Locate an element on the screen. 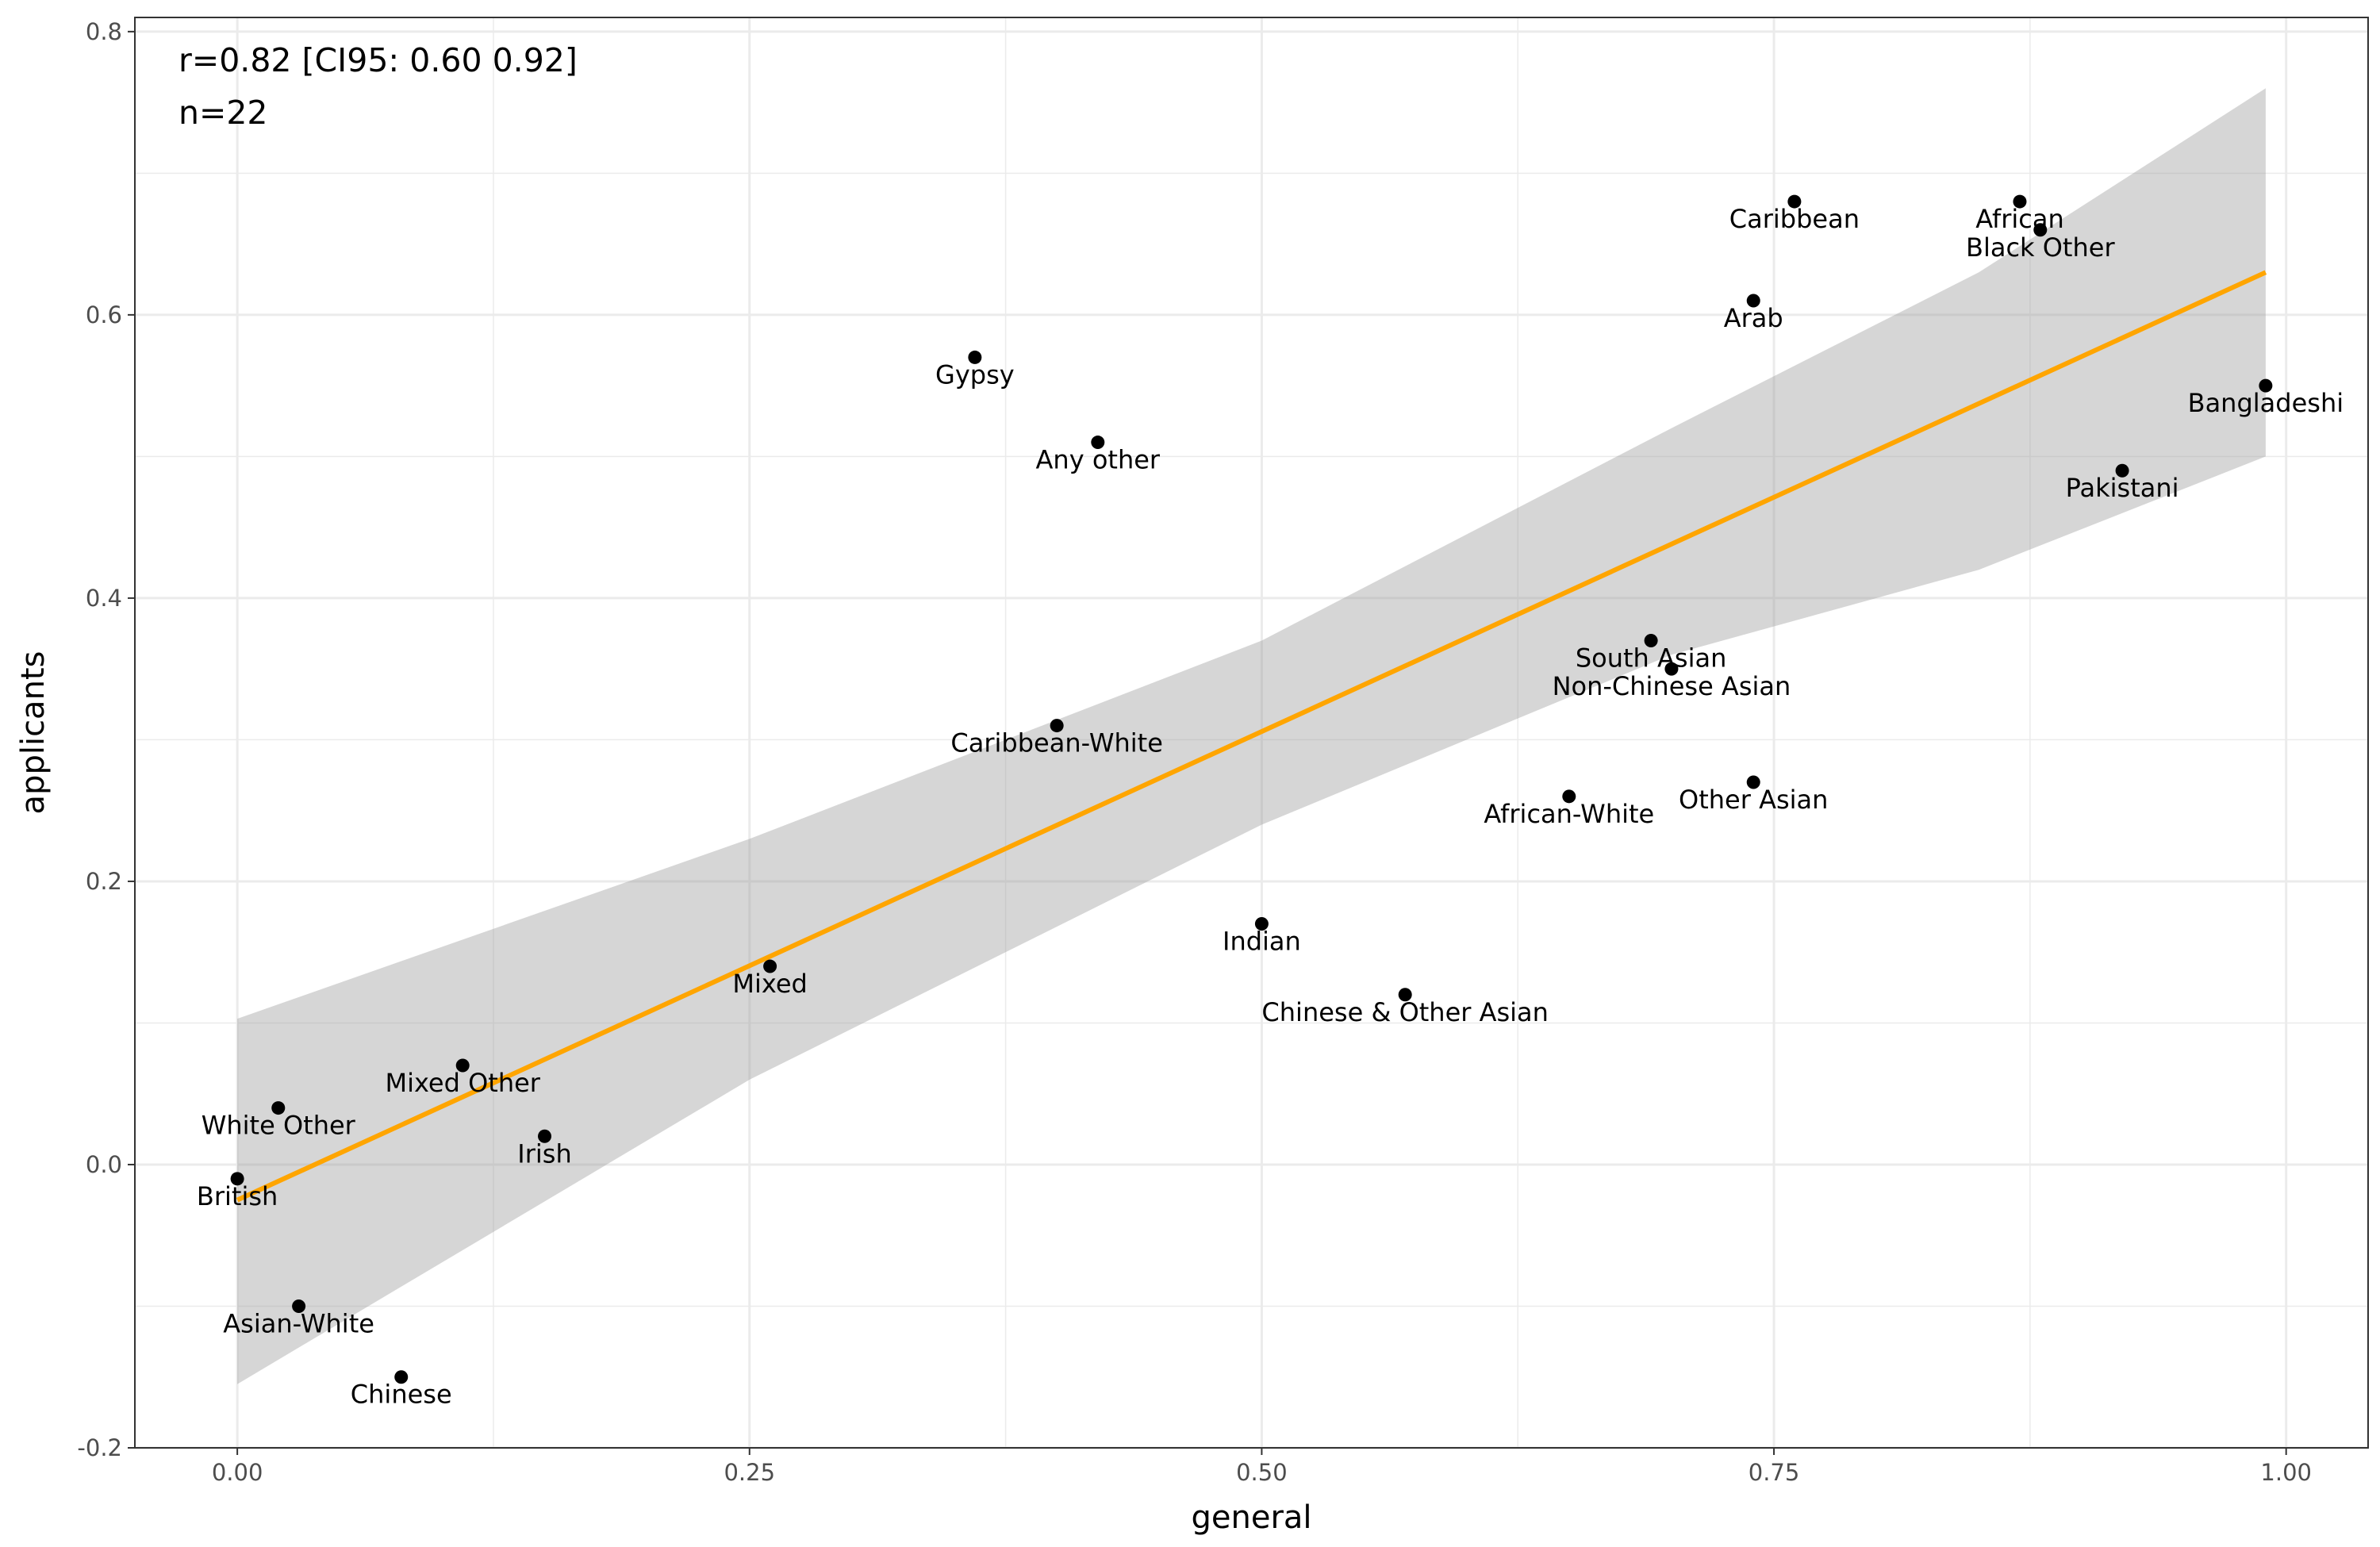 This screenshot has width=2380, height=1547. point-british is located at coordinates (237, 1179).